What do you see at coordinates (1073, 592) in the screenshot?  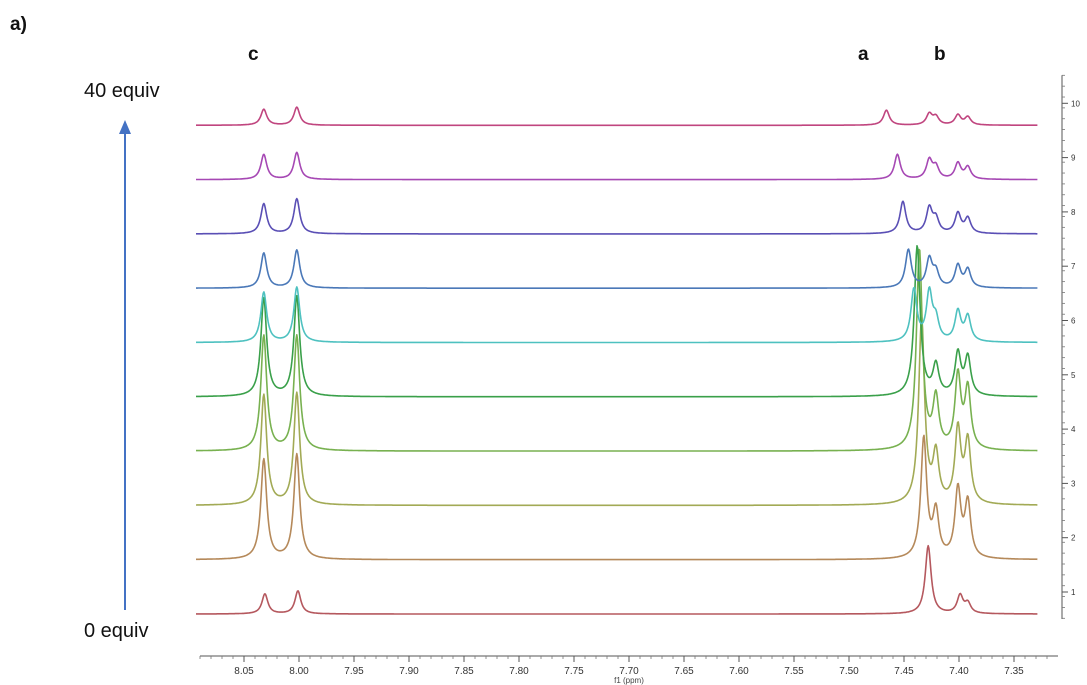 I see `trace-index-label: 1` at bounding box center [1073, 592].